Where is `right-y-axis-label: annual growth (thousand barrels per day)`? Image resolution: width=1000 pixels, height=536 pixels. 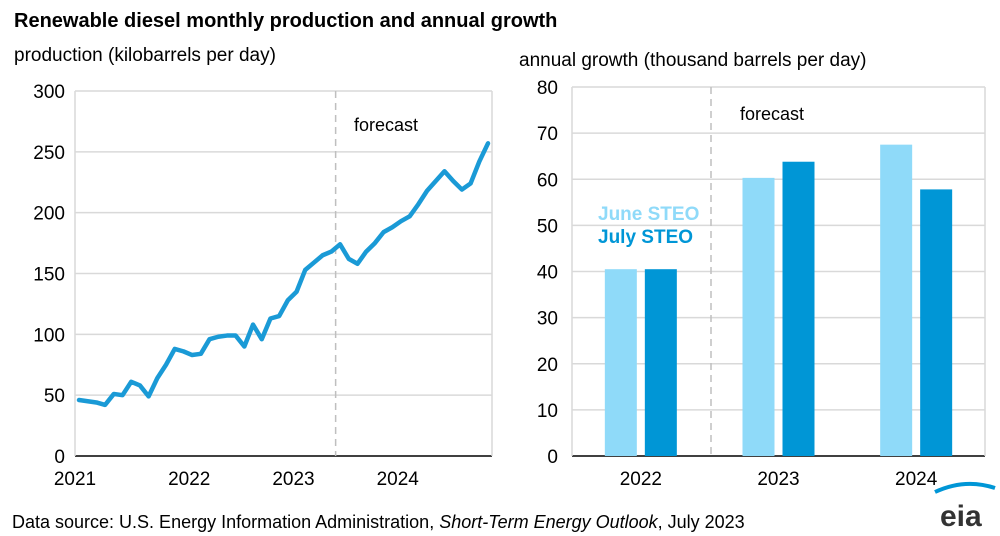 right-y-axis-label: annual growth (thousand barrels per day) is located at coordinates (692, 60).